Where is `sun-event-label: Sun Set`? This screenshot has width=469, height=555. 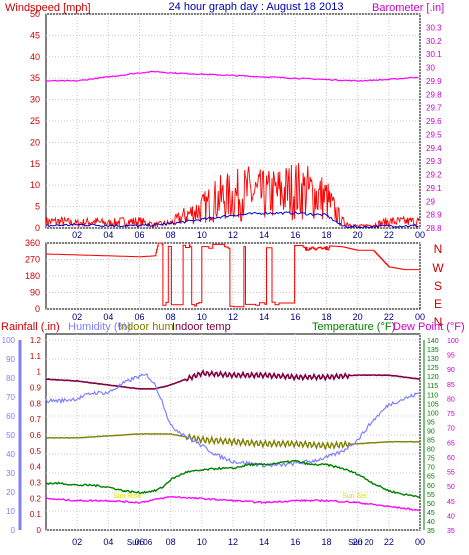 sun-event-label: Sun Set is located at coordinates (354, 496).